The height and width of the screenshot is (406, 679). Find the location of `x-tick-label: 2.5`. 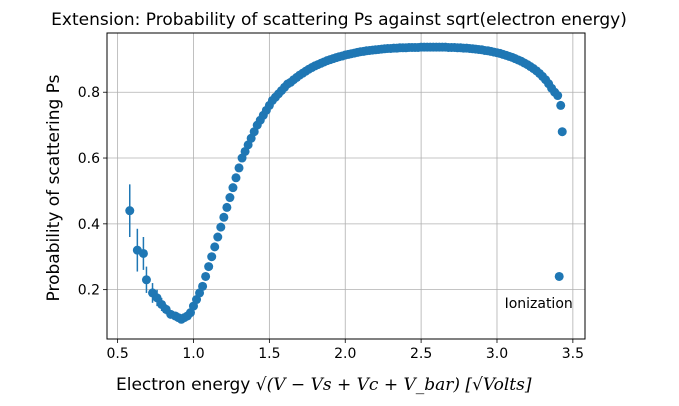

x-tick-label: 2.5 is located at coordinates (421, 354).